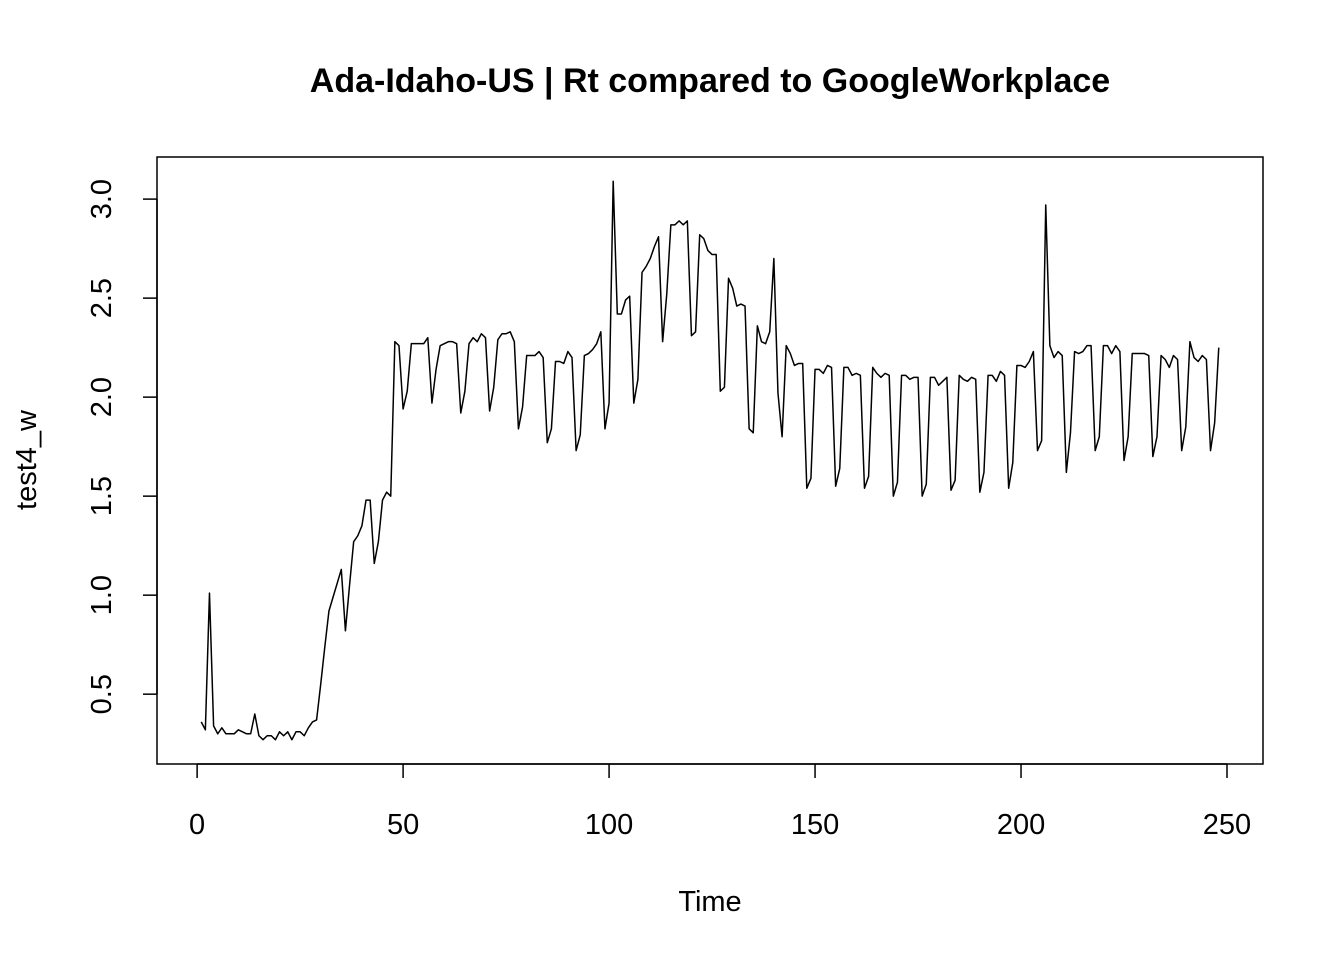  What do you see at coordinates (1021, 825) in the screenshot?
I see `x-tick-label: 200` at bounding box center [1021, 825].